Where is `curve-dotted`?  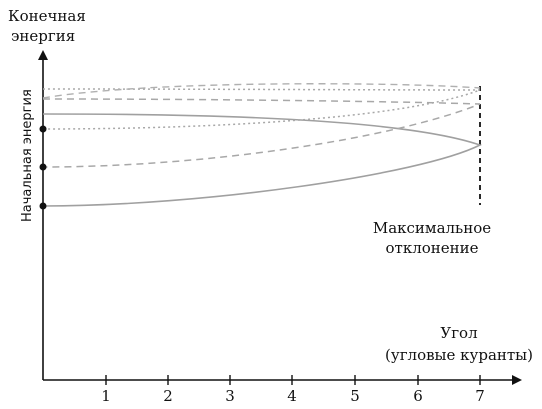 curve-dotted is located at coordinates (261, 109).